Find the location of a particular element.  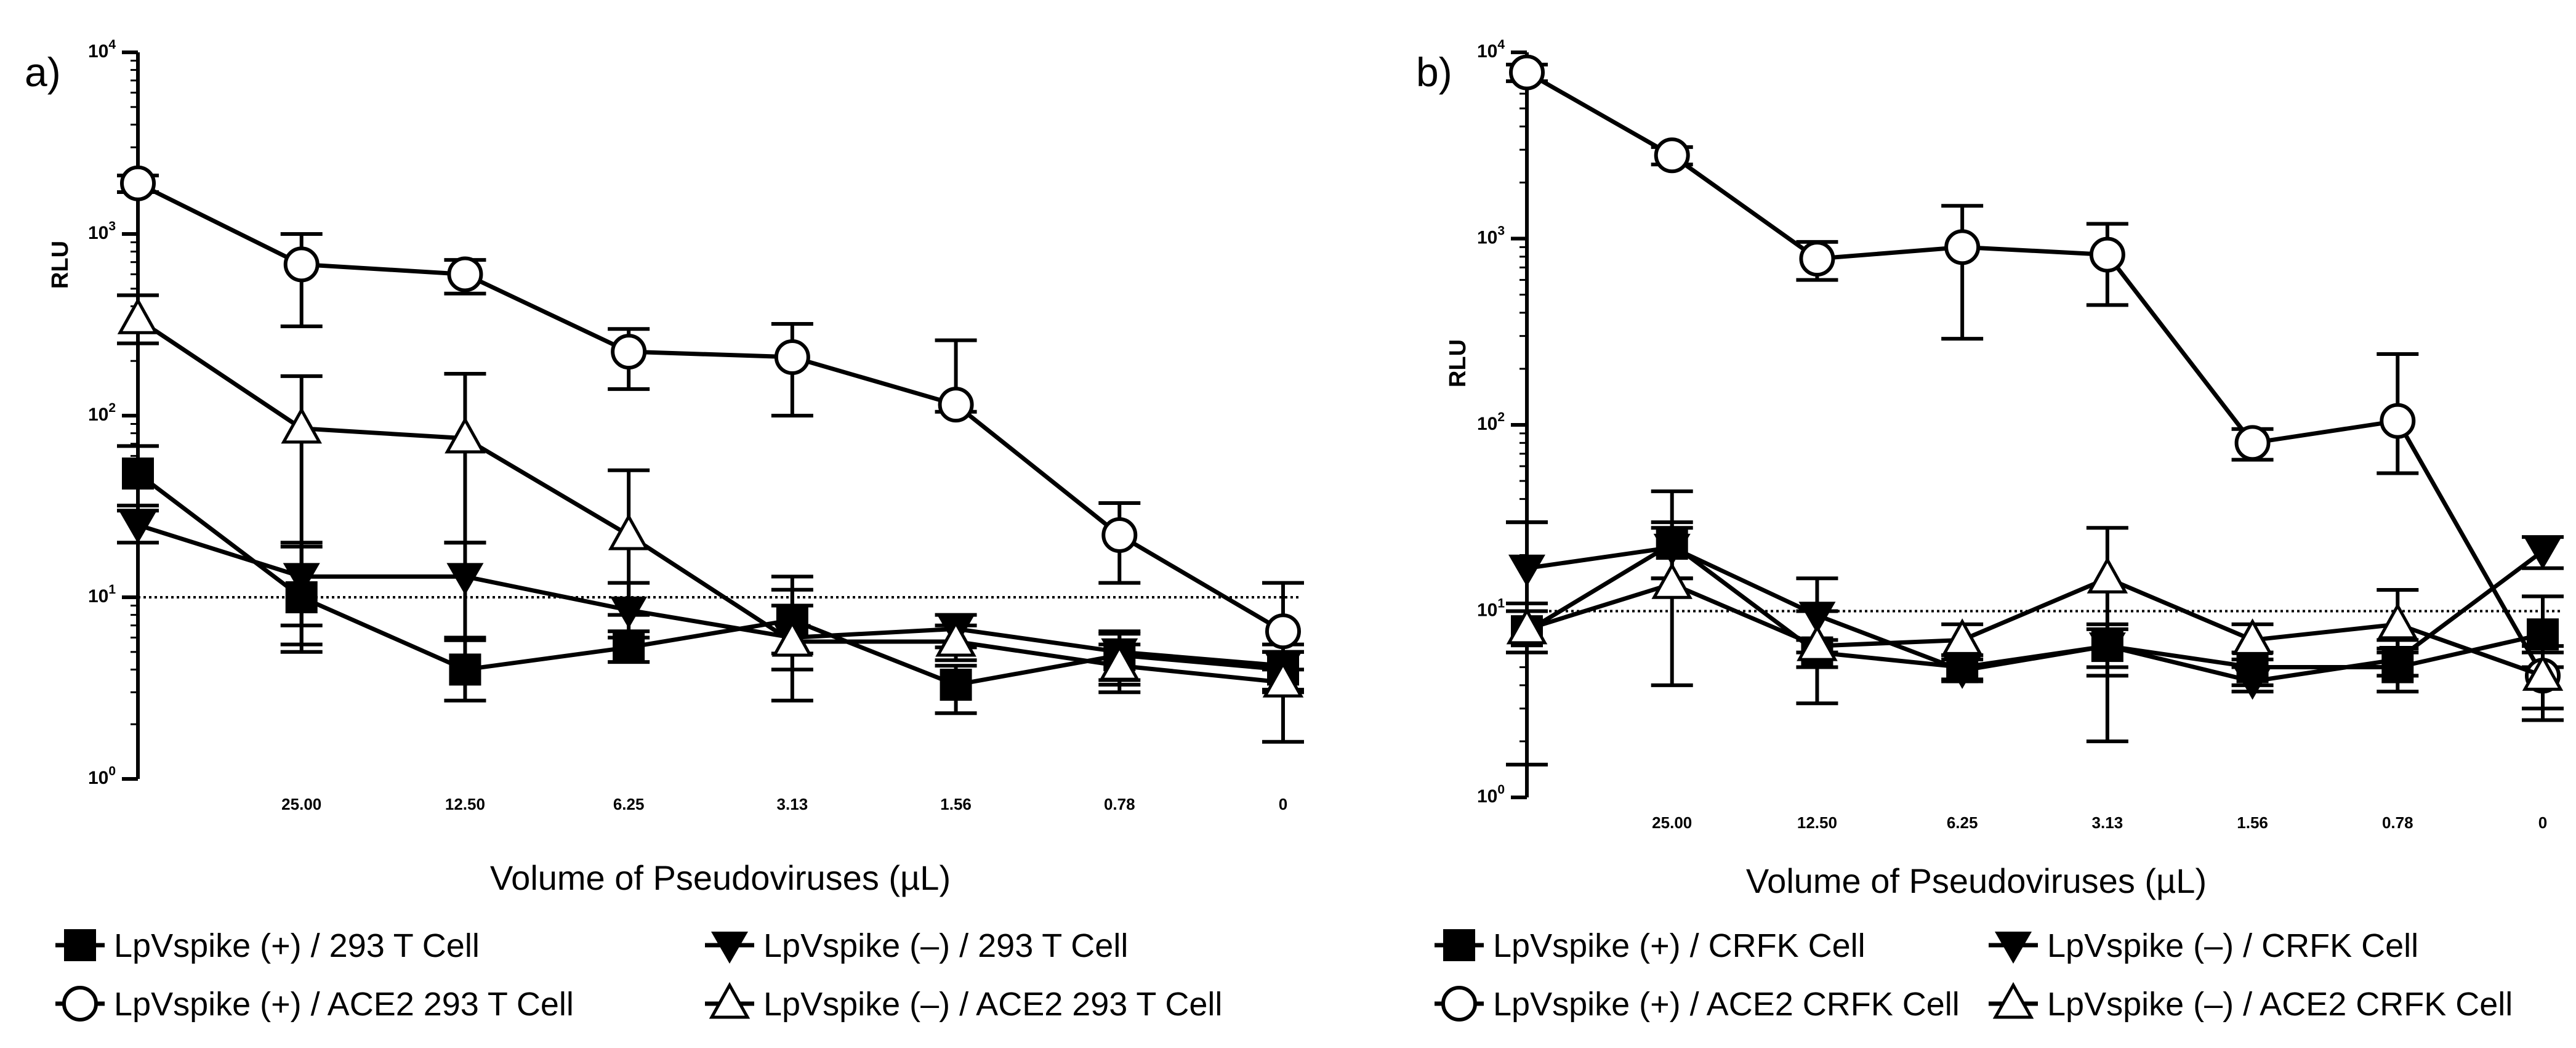

legend-label: LpVspike (+) / CRFK Cell is located at coordinates (1679, 945).